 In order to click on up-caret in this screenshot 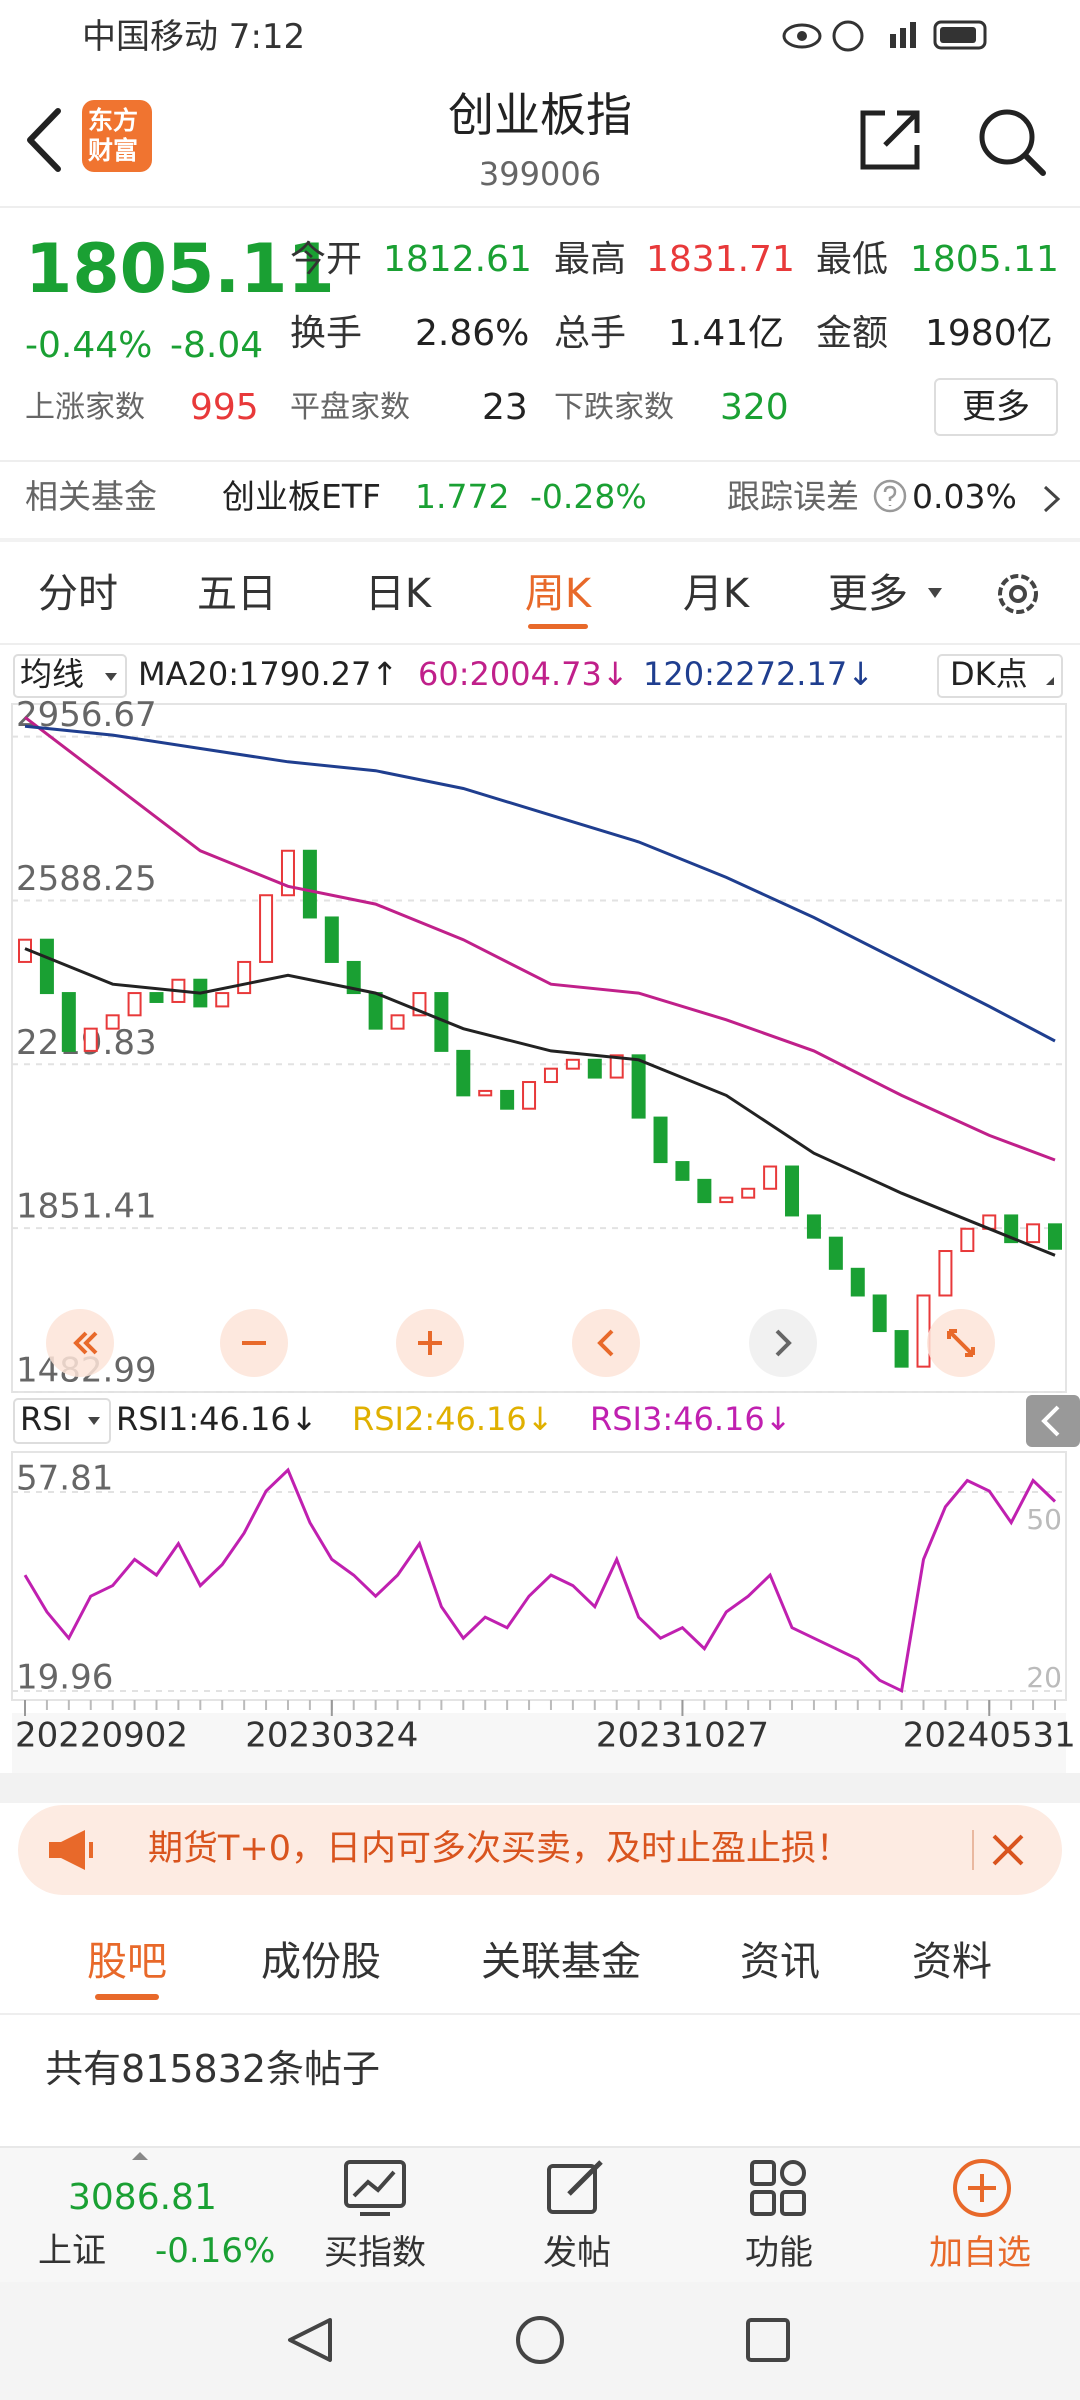, I will do `click(140, 2156)`.